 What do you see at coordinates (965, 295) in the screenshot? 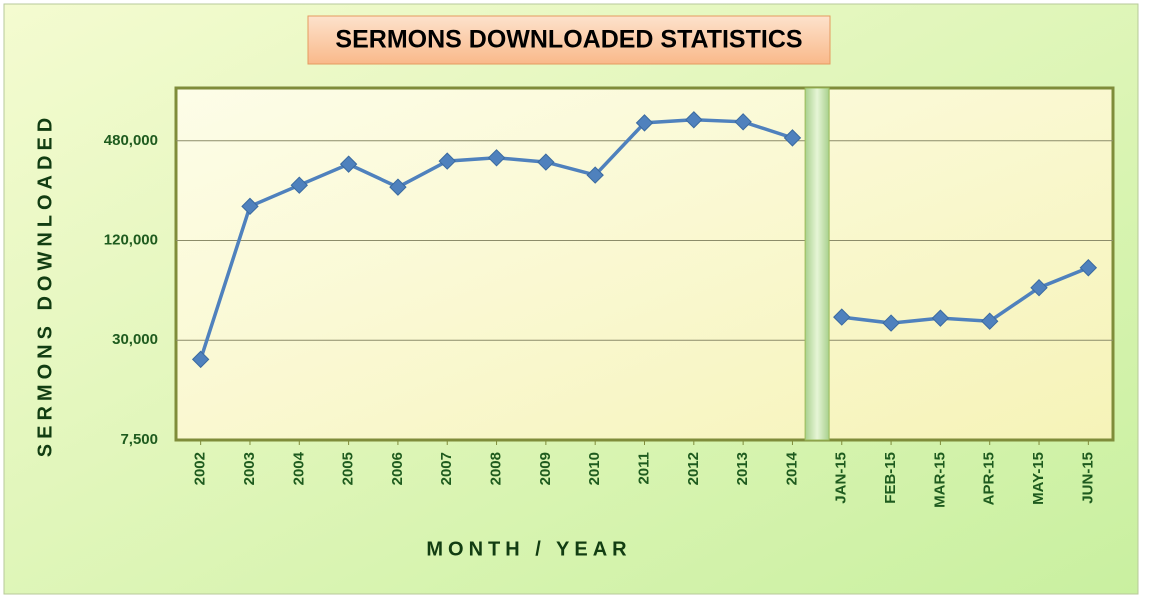
I see `series-line` at bounding box center [965, 295].